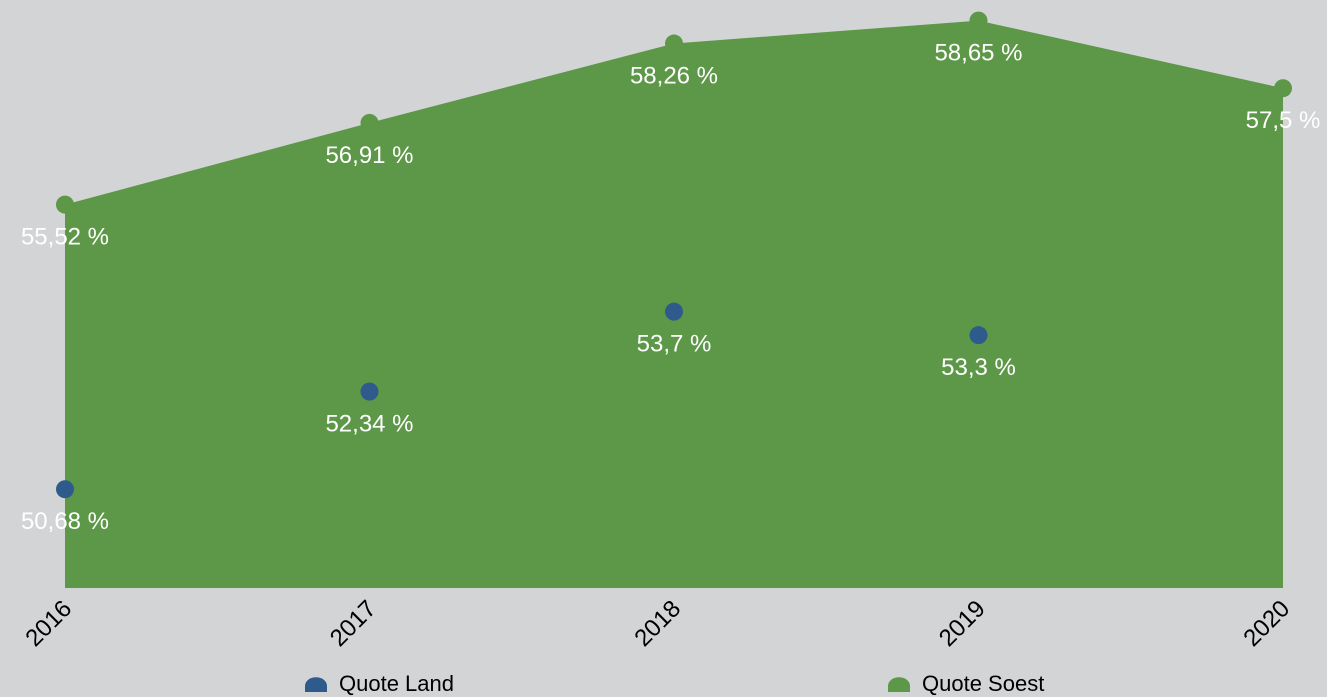  I want to click on legend-item: Quote Land, so click(379, 683).